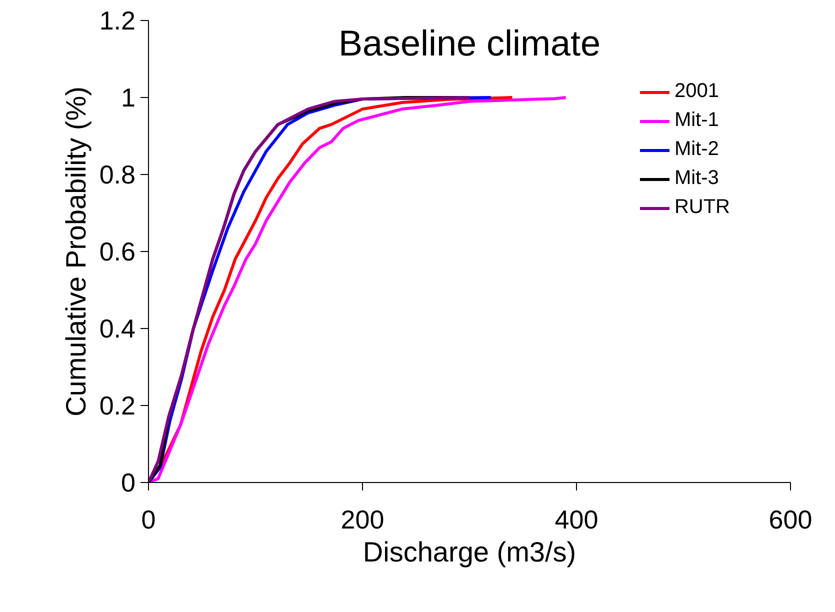 This screenshot has width=835, height=612. I want to click on legend-label: Mit-3, so click(696, 178).